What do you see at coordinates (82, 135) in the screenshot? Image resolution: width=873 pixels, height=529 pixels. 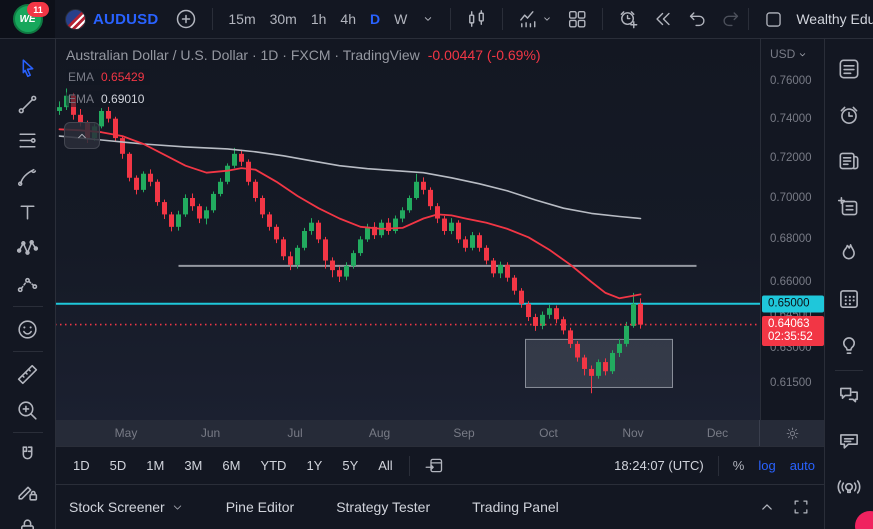 I see `collapse-legend-button` at bounding box center [82, 135].